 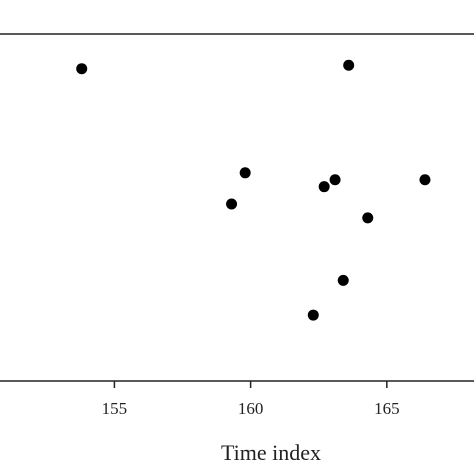 I want to click on x-tick-label-160: 160, so click(x=251, y=408).